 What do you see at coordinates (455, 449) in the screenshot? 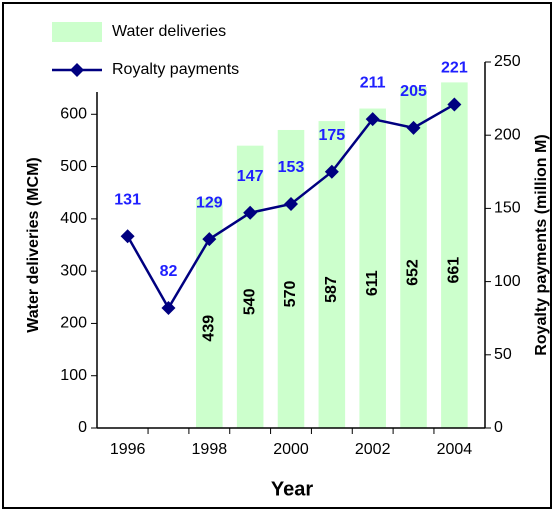
I see `x-tick-label: 2004` at bounding box center [455, 449].